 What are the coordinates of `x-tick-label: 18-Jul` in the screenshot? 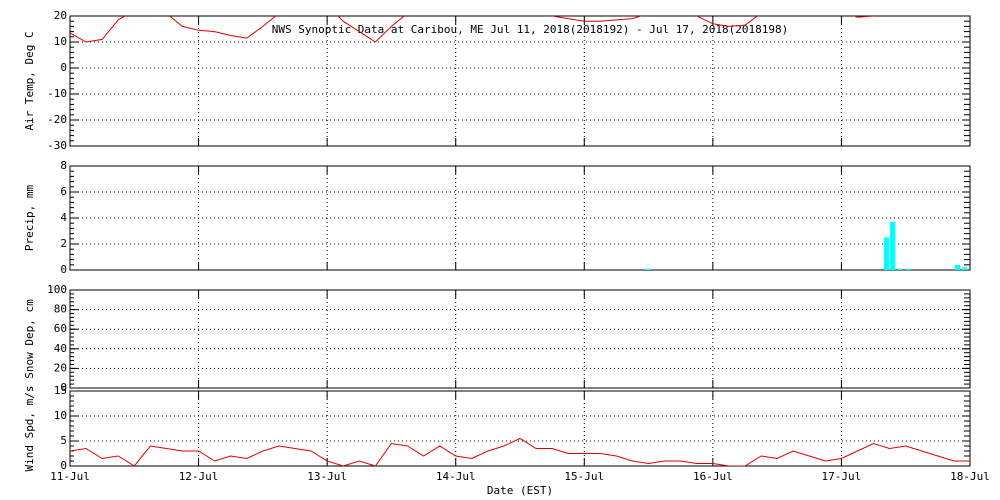 It's located at (970, 476).